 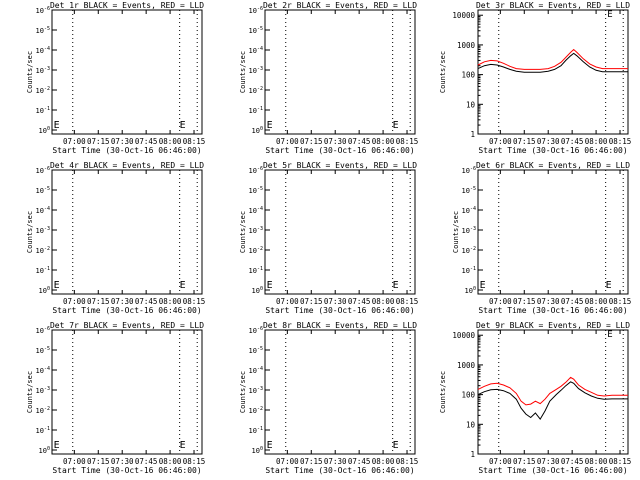 I want to click on plot-title: Det 3r BLACK = Events, RED = LLD, so click(x=553, y=5).